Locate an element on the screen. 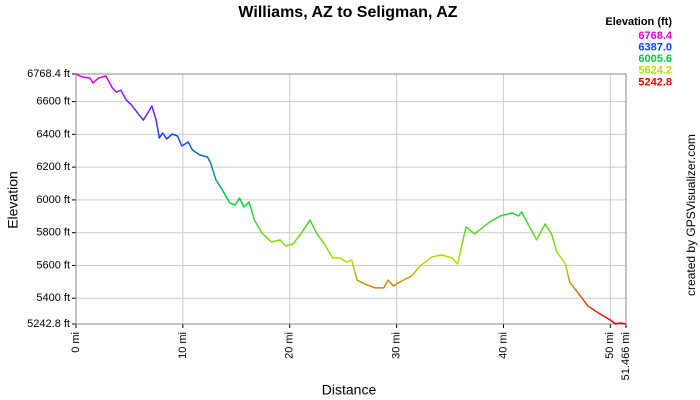 This screenshot has width=700, height=400. x-tick-label: 10 mi is located at coordinates (183, 345).